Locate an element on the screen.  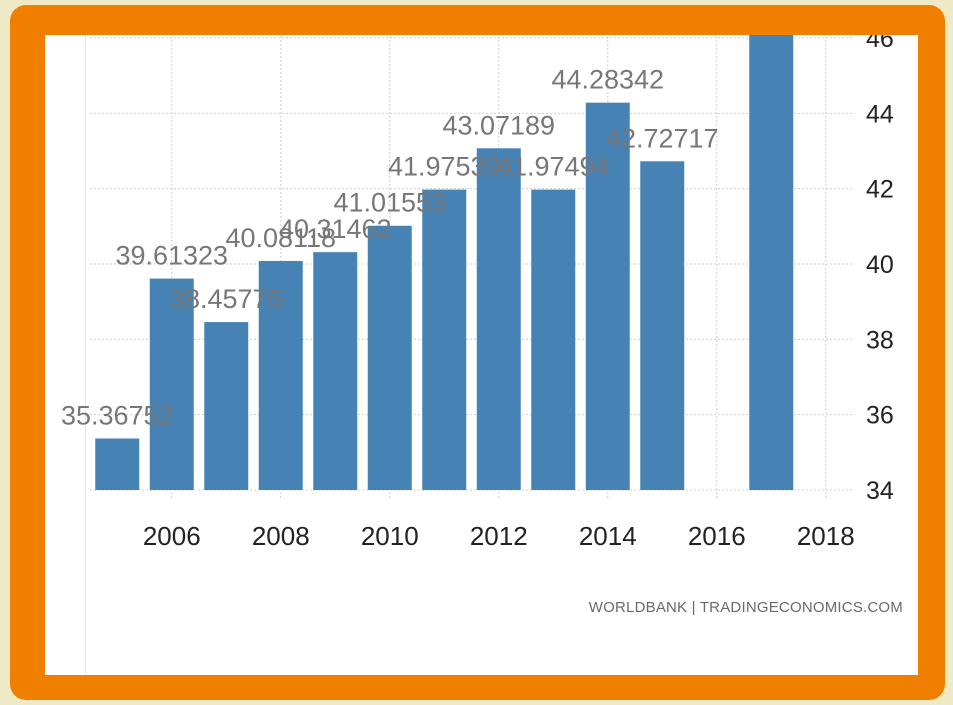
y-axis: 34 36 38 40 42 44 46 is located at coordinates (880, 265).